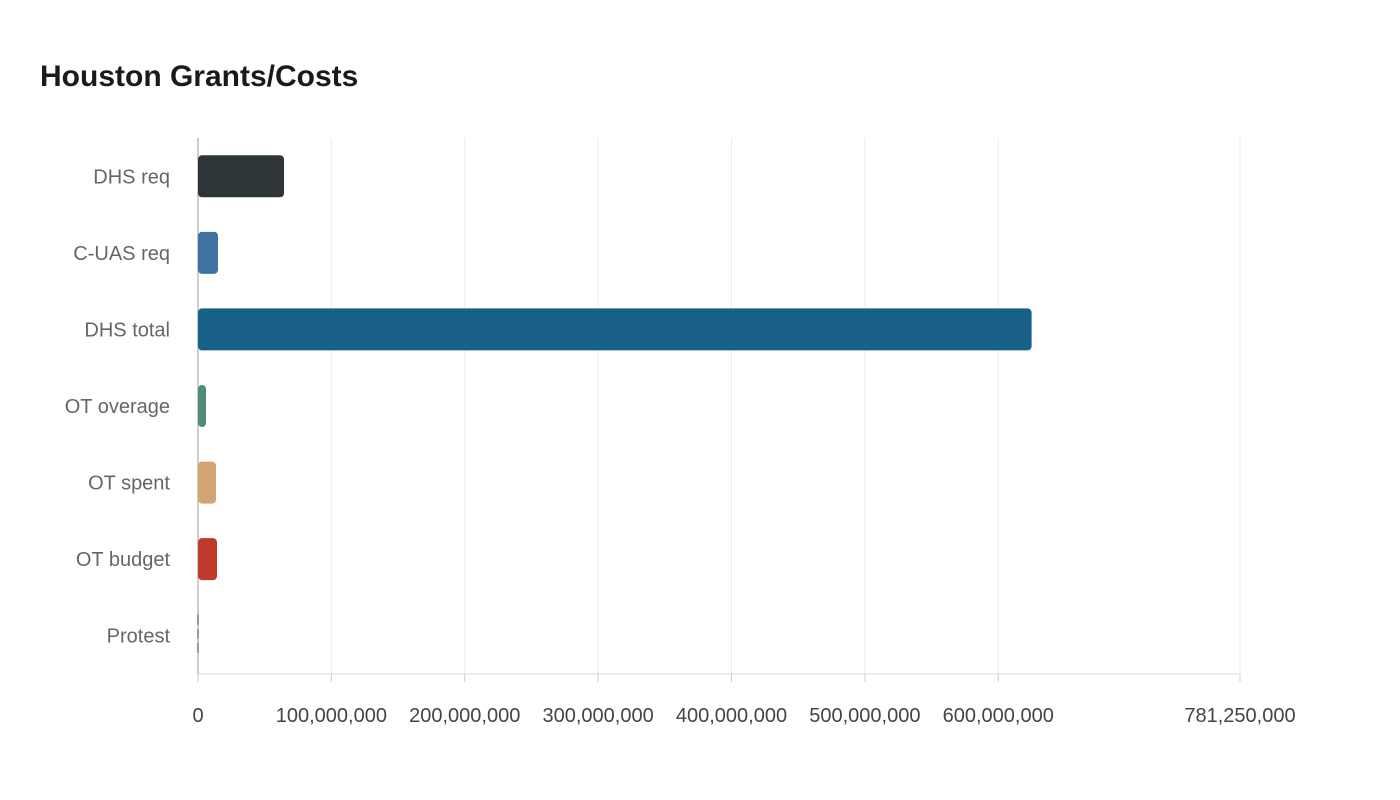 Image resolution: width=1400 pixels, height=800 pixels. Describe the element at coordinates (129, 484) in the screenshot. I see `category-label: OT spent` at that location.